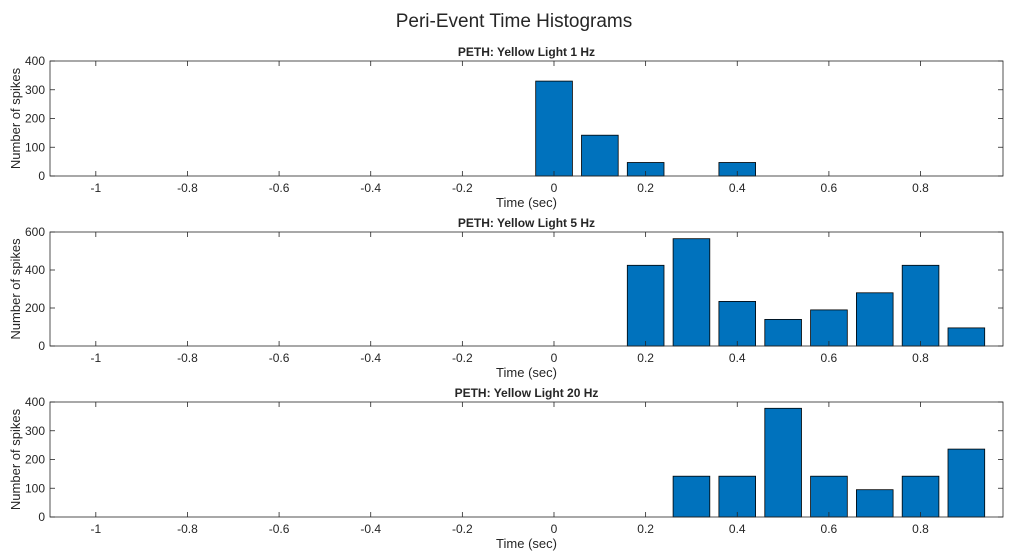 This screenshot has height=552, width=1017. I want to click on subplot-title: PETH: Yellow Light 20 Hz, so click(527, 393).